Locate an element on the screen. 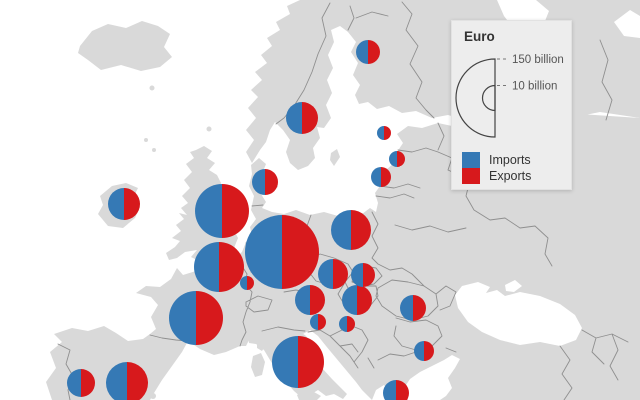 The width and height of the screenshot is (640, 400). land-corsica is located at coordinates (262, 343).